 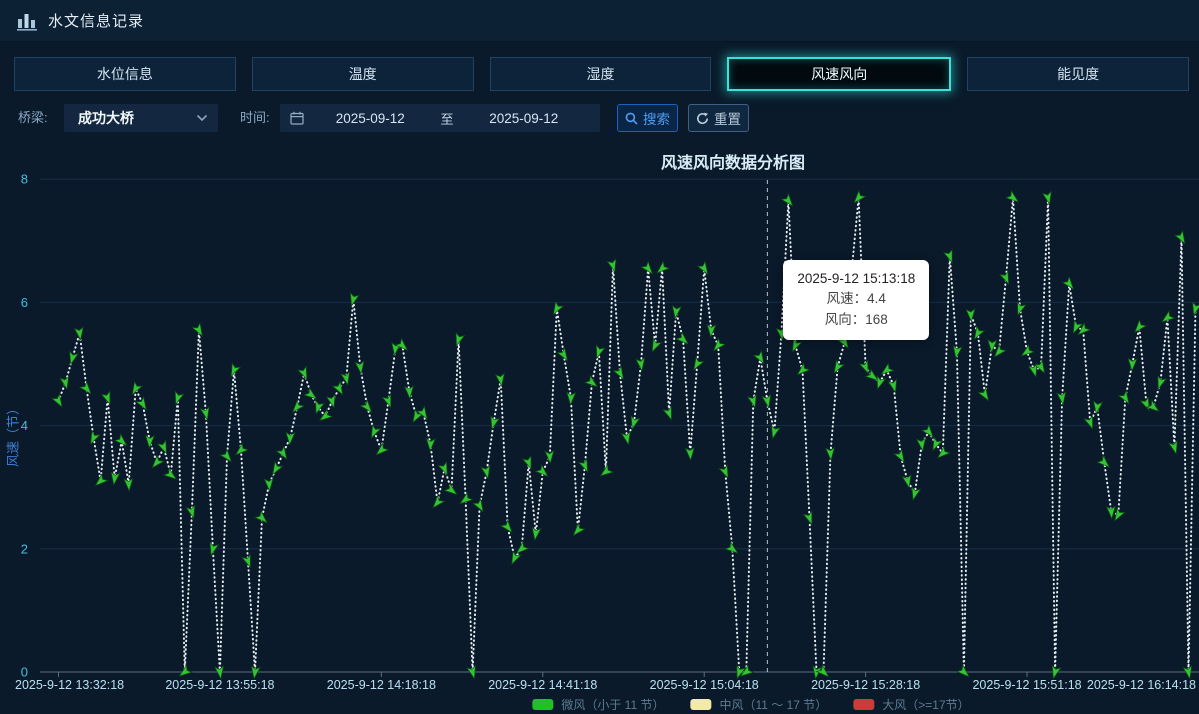 I want to click on tab-temperature: 温度, so click(x=362, y=74).